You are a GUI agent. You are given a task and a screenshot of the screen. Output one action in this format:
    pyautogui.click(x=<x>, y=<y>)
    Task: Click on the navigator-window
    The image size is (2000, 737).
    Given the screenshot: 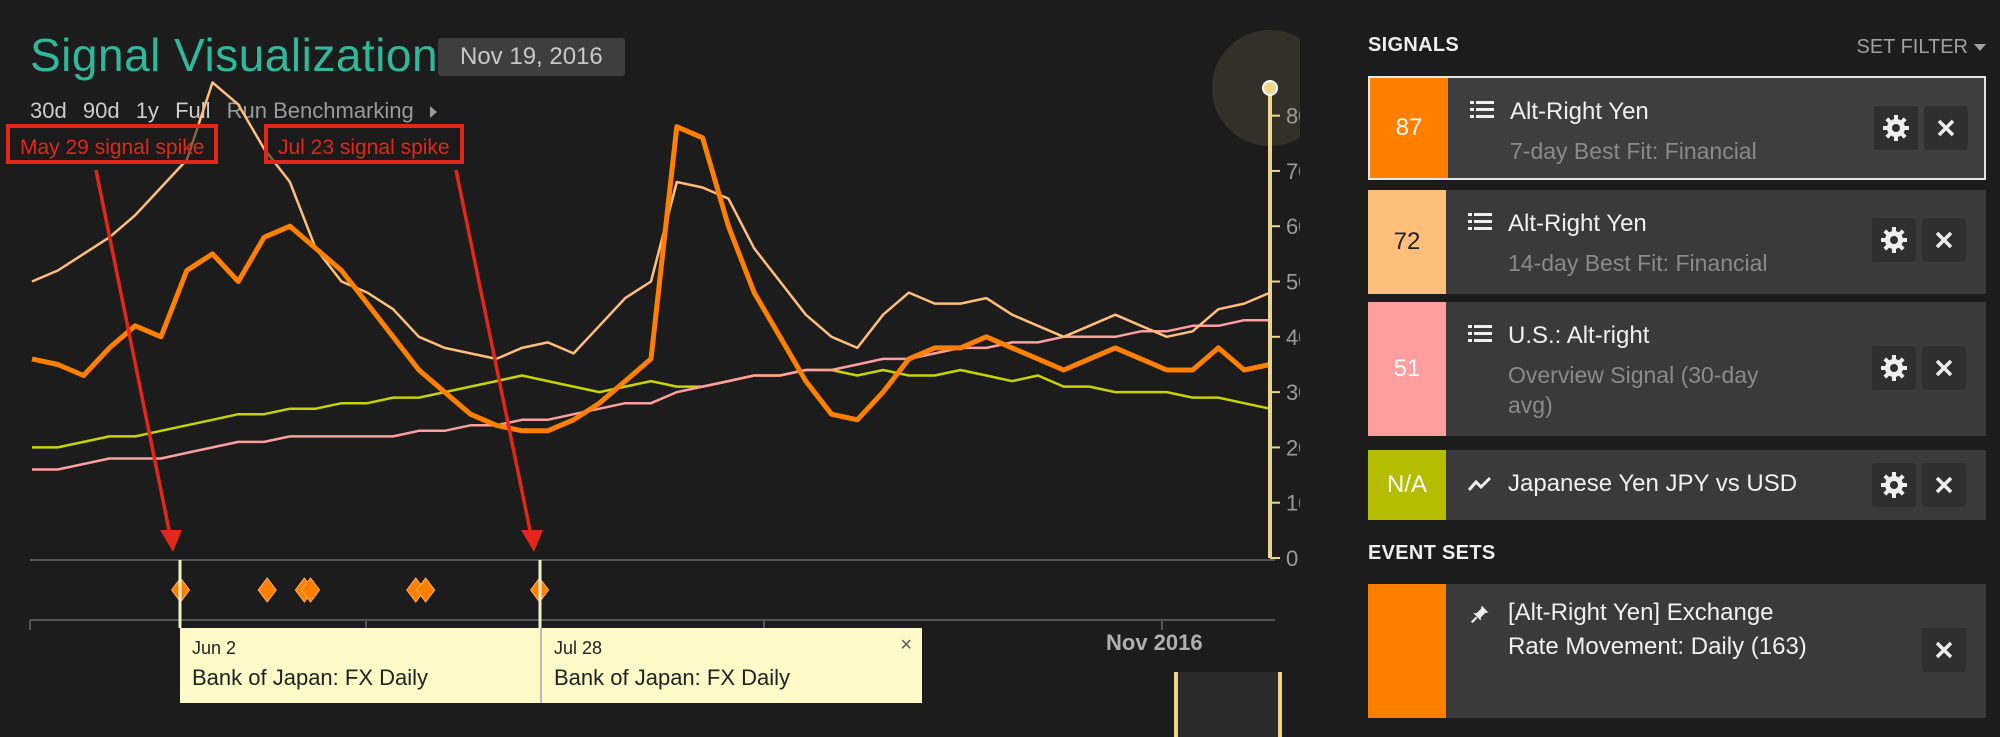 What is the action you would take?
    pyautogui.click(x=1228, y=704)
    